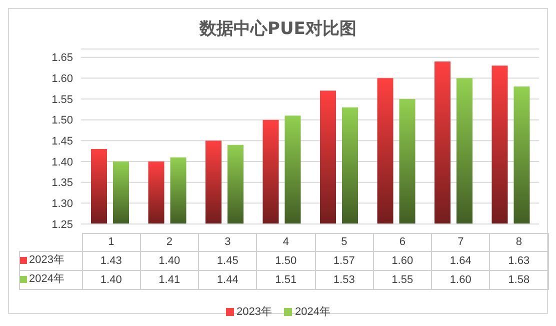 The width and height of the screenshot is (556, 326). I want to click on chart-title: 数据中心PUE对比图, so click(278, 29).